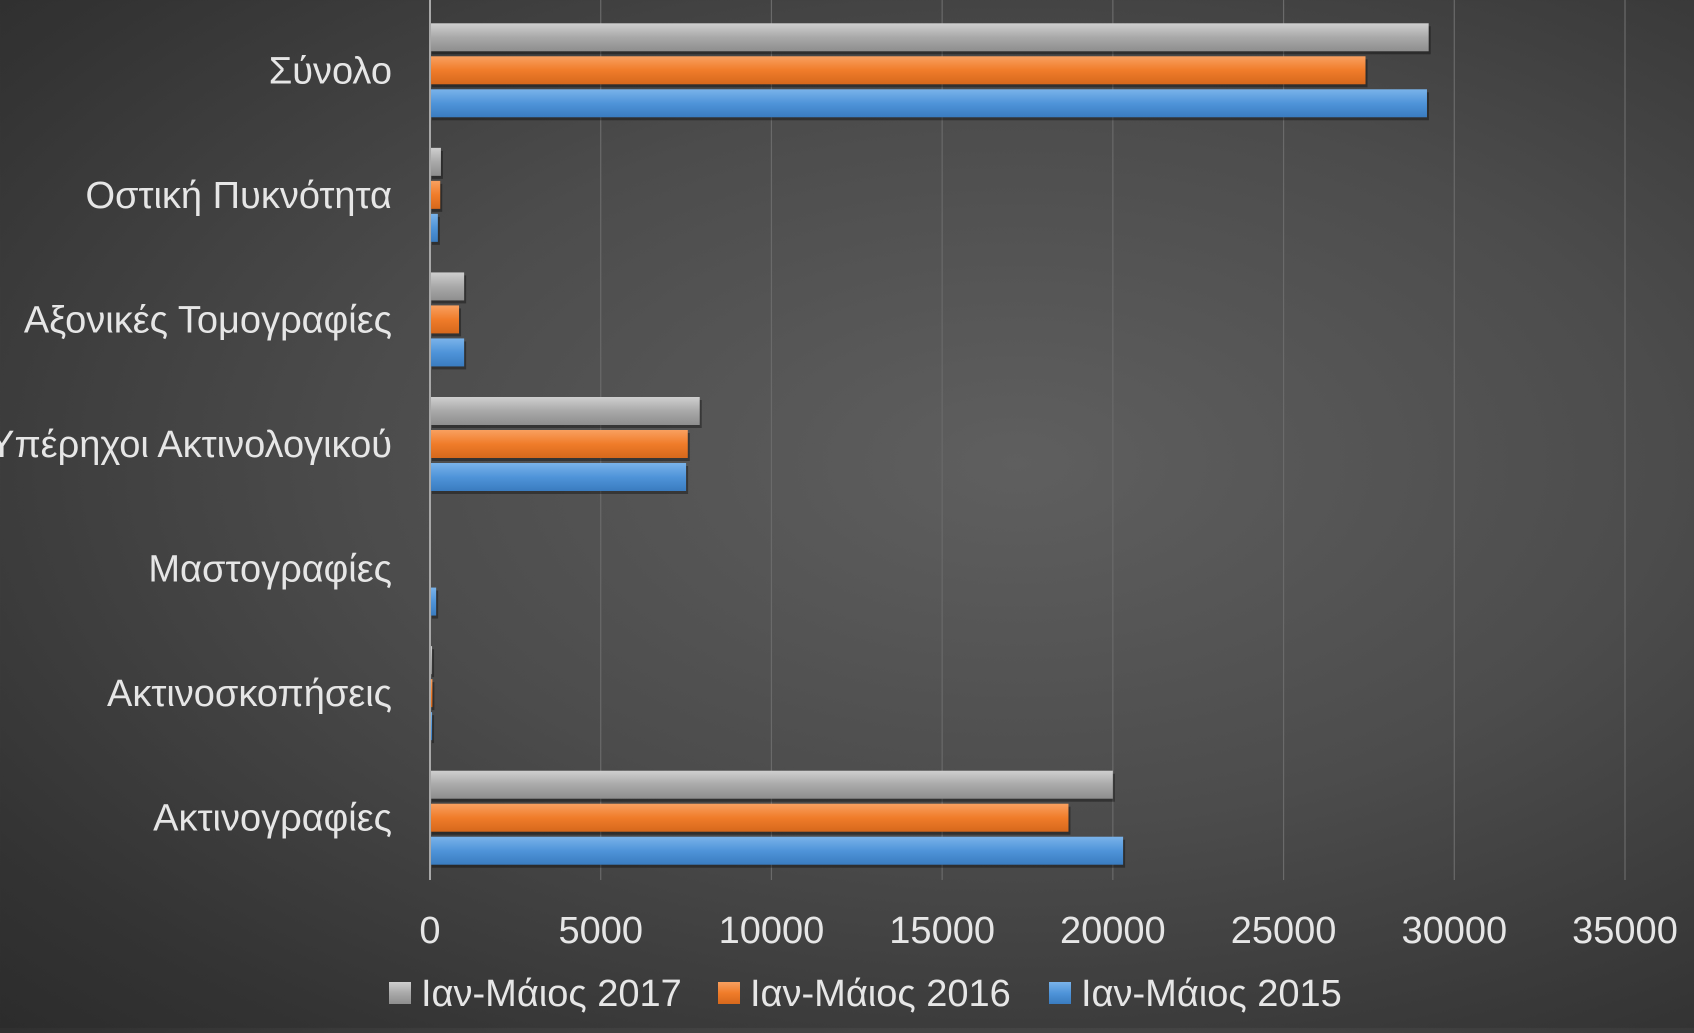  I want to click on category-label: Αξονικές Τομογραφίες, so click(208, 320).